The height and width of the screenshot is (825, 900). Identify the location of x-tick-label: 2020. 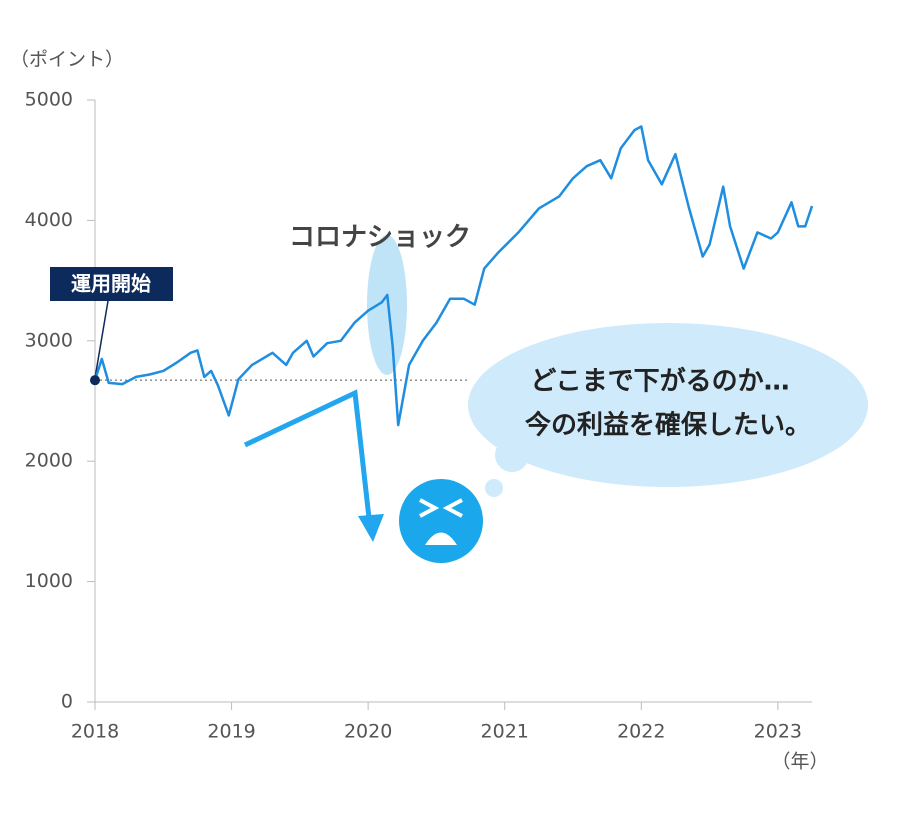
(368, 732).